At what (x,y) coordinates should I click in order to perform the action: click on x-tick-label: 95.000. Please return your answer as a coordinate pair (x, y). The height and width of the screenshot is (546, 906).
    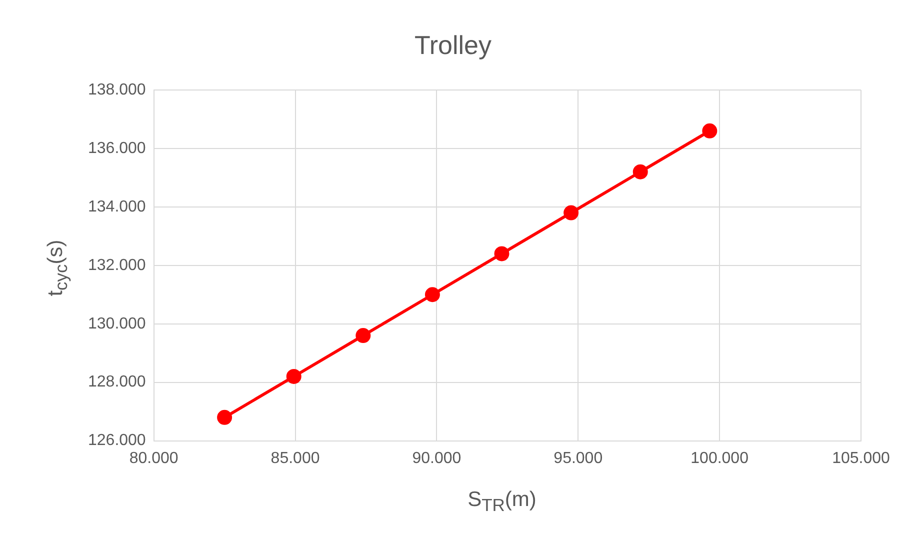
    Looking at the image, I should click on (578, 458).